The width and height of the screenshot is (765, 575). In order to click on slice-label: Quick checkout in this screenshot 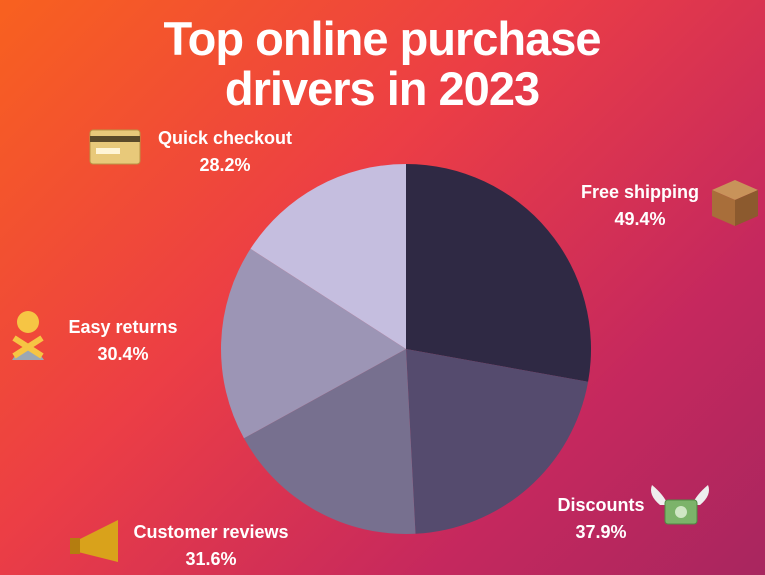, I will do `click(225, 138)`.